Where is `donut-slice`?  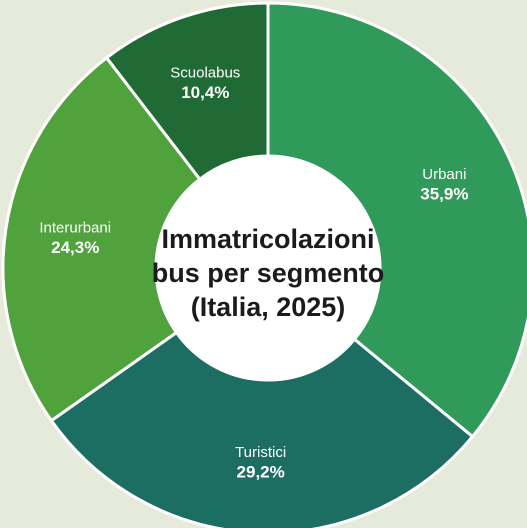 donut-slice is located at coordinates (187, 91).